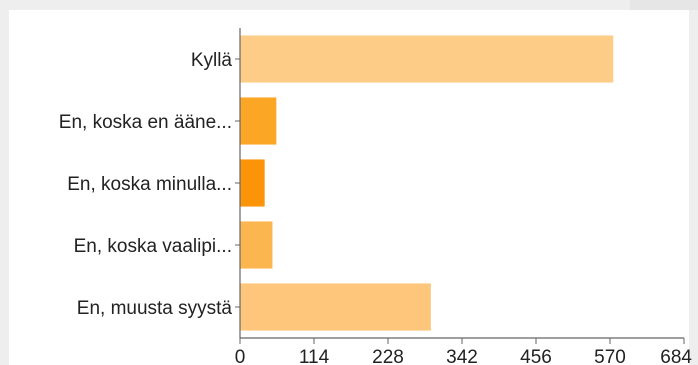 The height and width of the screenshot is (365, 698). What do you see at coordinates (212, 60) in the screenshot?
I see `category-label-1: Kyllä` at bounding box center [212, 60].